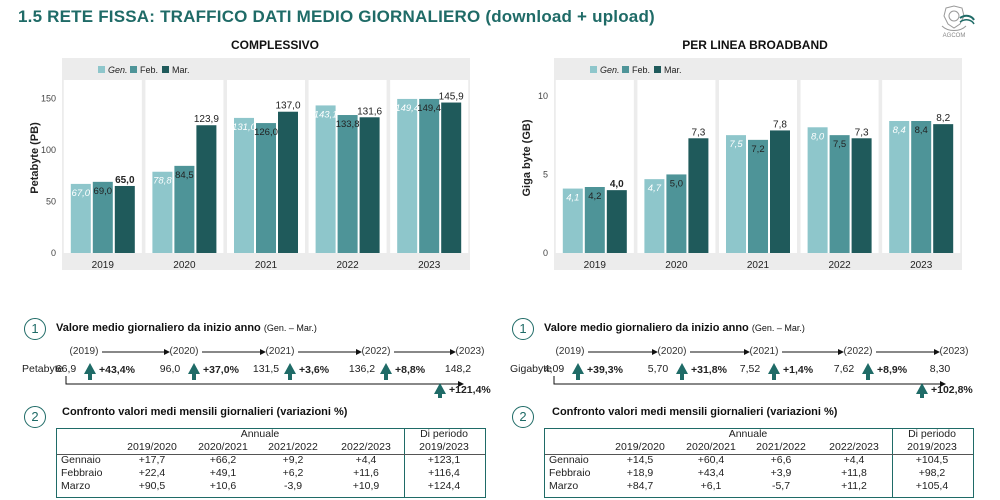 This screenshot has width=1000, height=500. I want to click on data-label: 69,0, so click(103, 191).